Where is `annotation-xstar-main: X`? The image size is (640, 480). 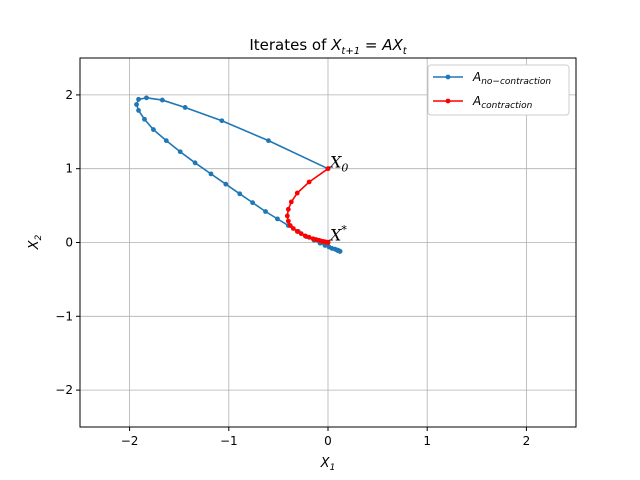 annotation-xstar-main: X is located at coordinates (335, 235).